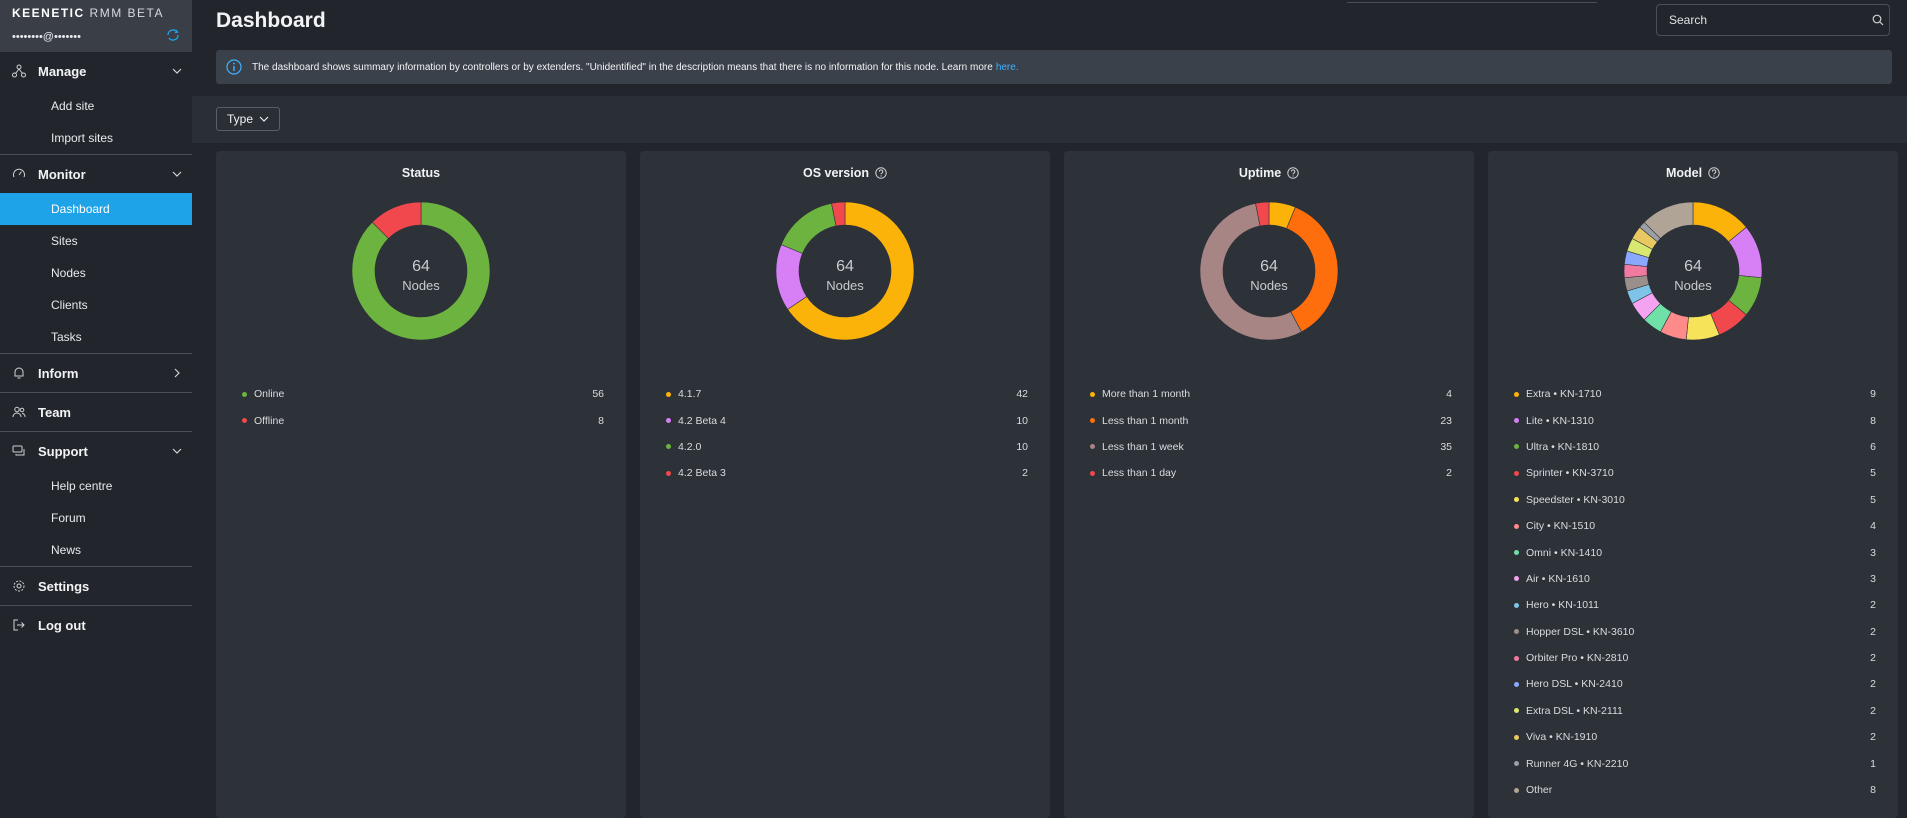 The image size is (1907, 818). I want to click on donut-slice-offline, so click(396, 220).